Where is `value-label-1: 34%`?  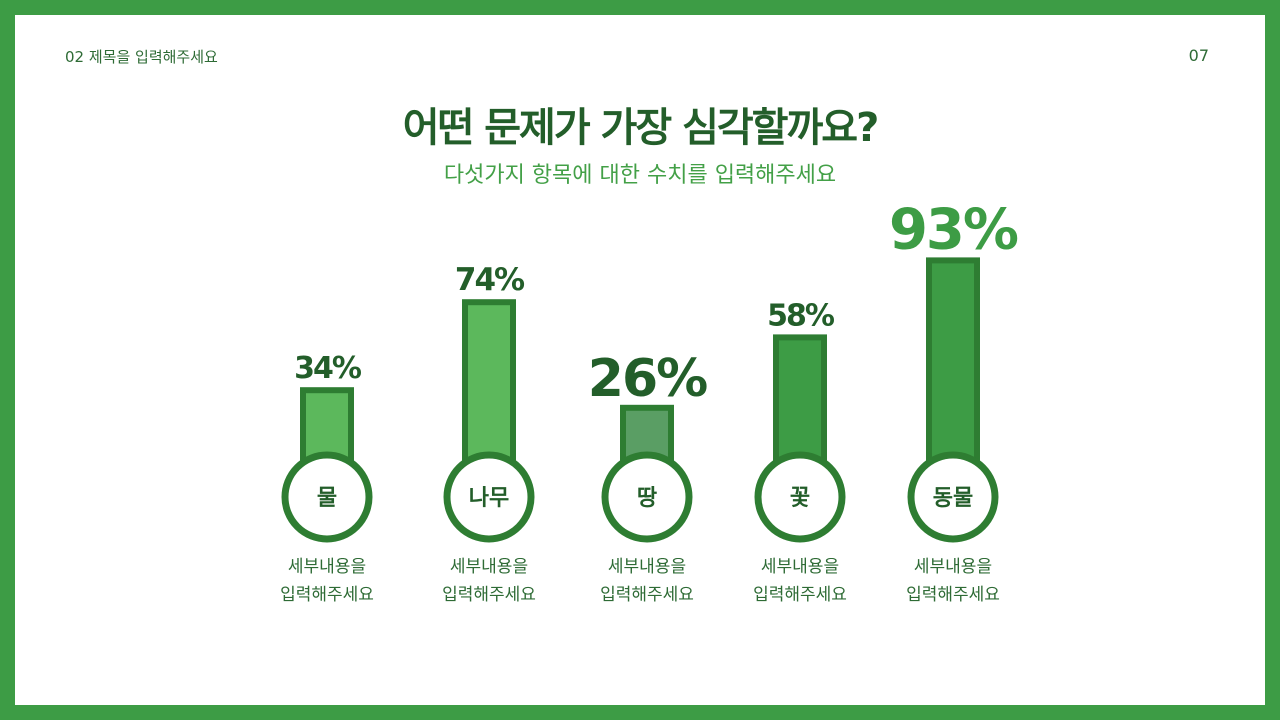
value-label-1: 34% is located at coordinates (328, 368).